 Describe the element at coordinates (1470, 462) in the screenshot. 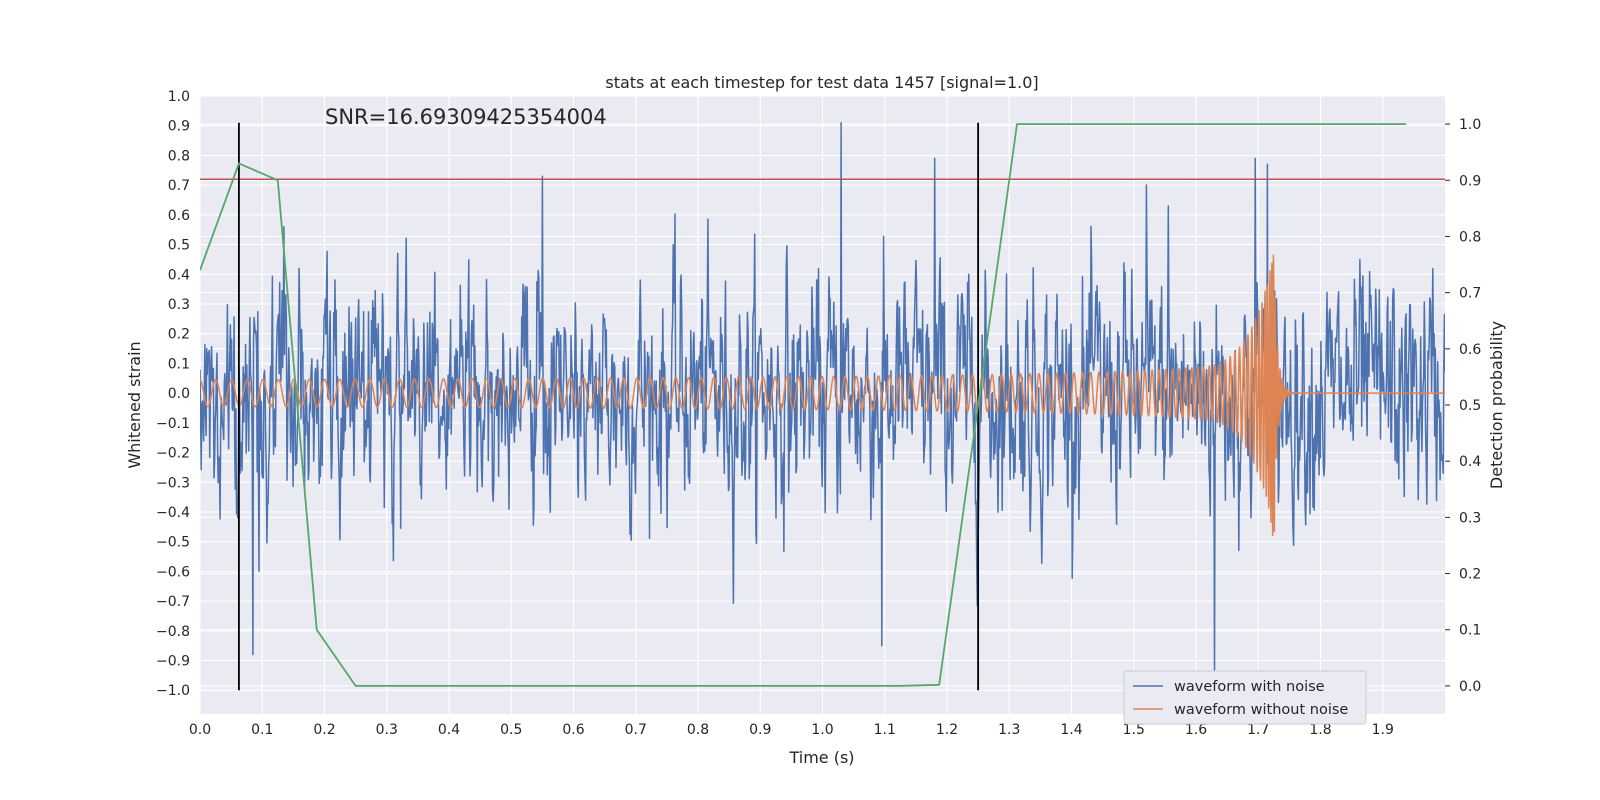

I see `y2-tick-label: 0.4` at that location.